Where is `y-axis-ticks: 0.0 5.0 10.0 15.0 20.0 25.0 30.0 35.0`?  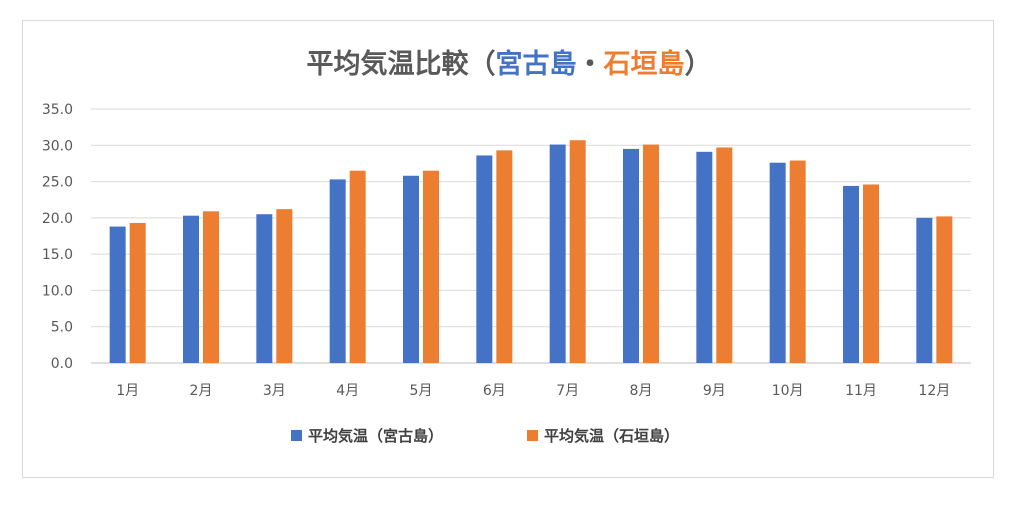 y-axis-ticks: 0.0 5.0 10.0 15.0 20.0 25.0 30.0 35.0 is located at coordinates (57, 237).